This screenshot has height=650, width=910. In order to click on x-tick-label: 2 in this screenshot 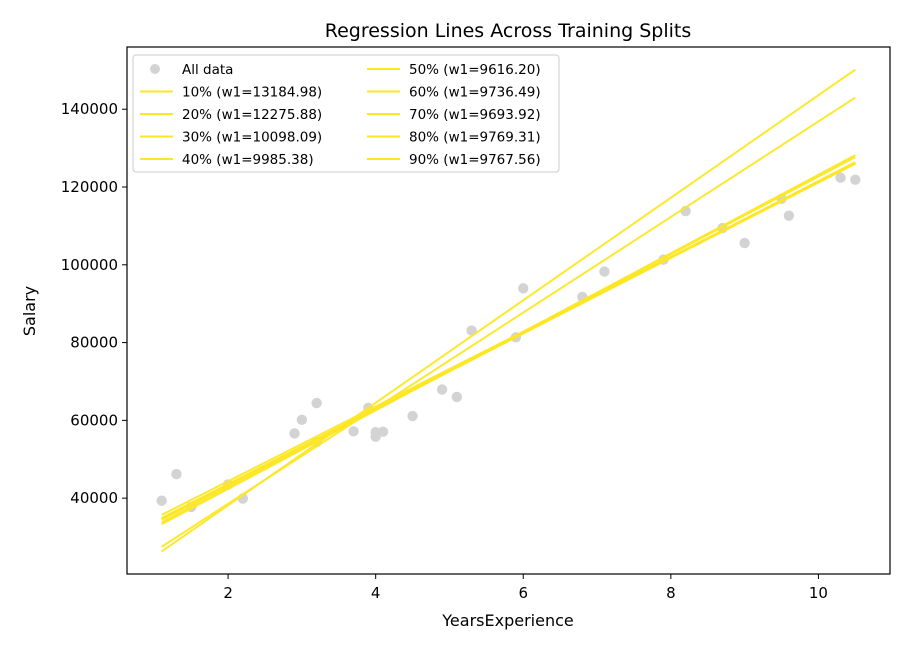, I will do `click(228, 593)`.